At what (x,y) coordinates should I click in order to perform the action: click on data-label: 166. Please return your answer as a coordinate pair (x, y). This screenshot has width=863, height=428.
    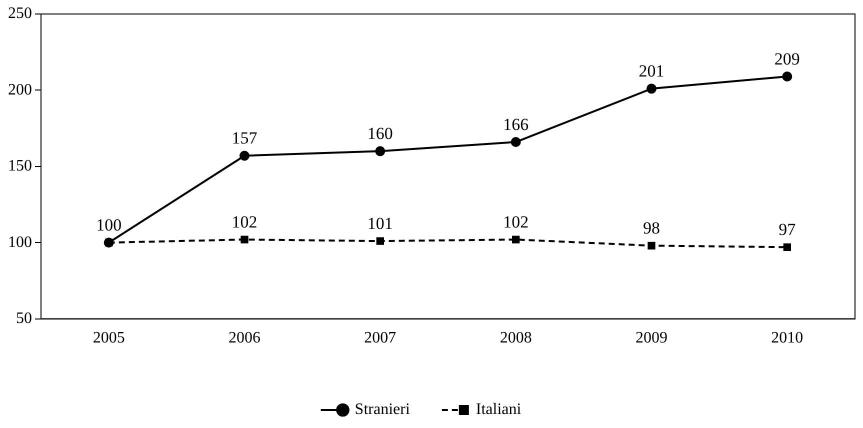
    Looking at the image, I should click on (516, 124).